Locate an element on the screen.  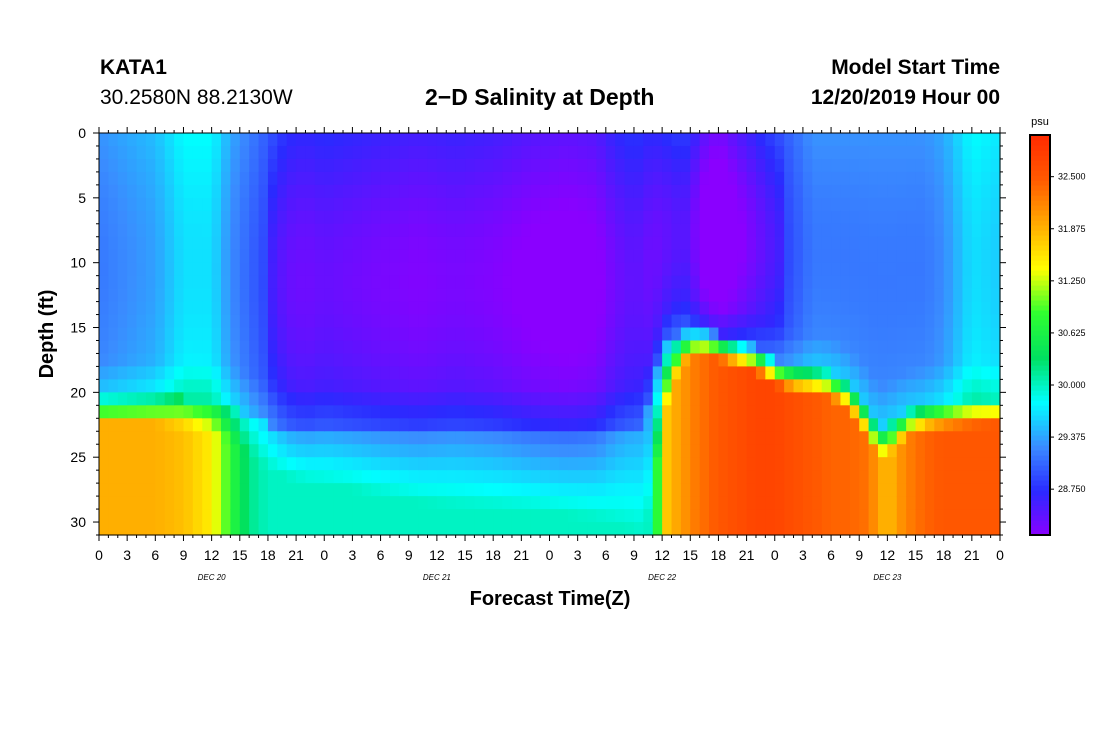
x-tick-label: 3 is located at coordinates (127, 555).